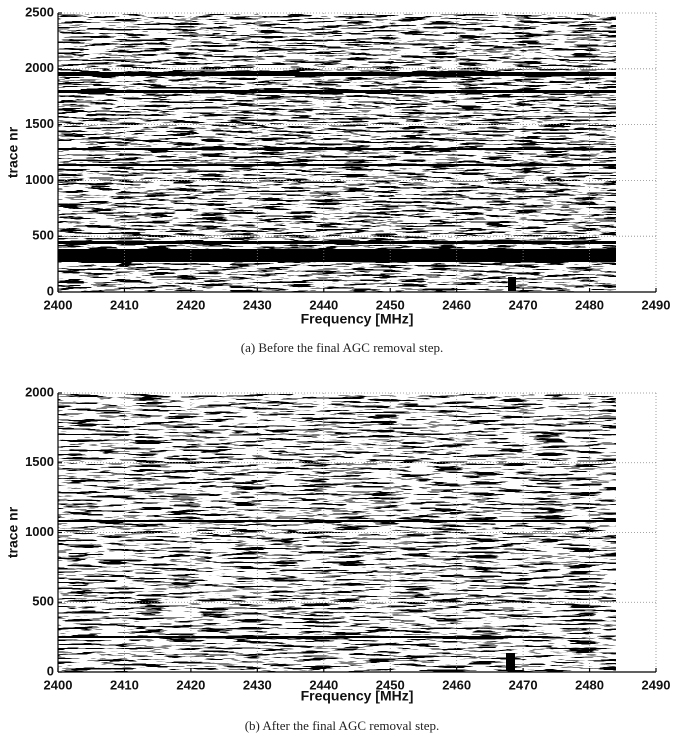 The height and width of the screenshot is (744, 685). I want to click on caption: (a) Before the final AGC removal step., so click(342, 347).